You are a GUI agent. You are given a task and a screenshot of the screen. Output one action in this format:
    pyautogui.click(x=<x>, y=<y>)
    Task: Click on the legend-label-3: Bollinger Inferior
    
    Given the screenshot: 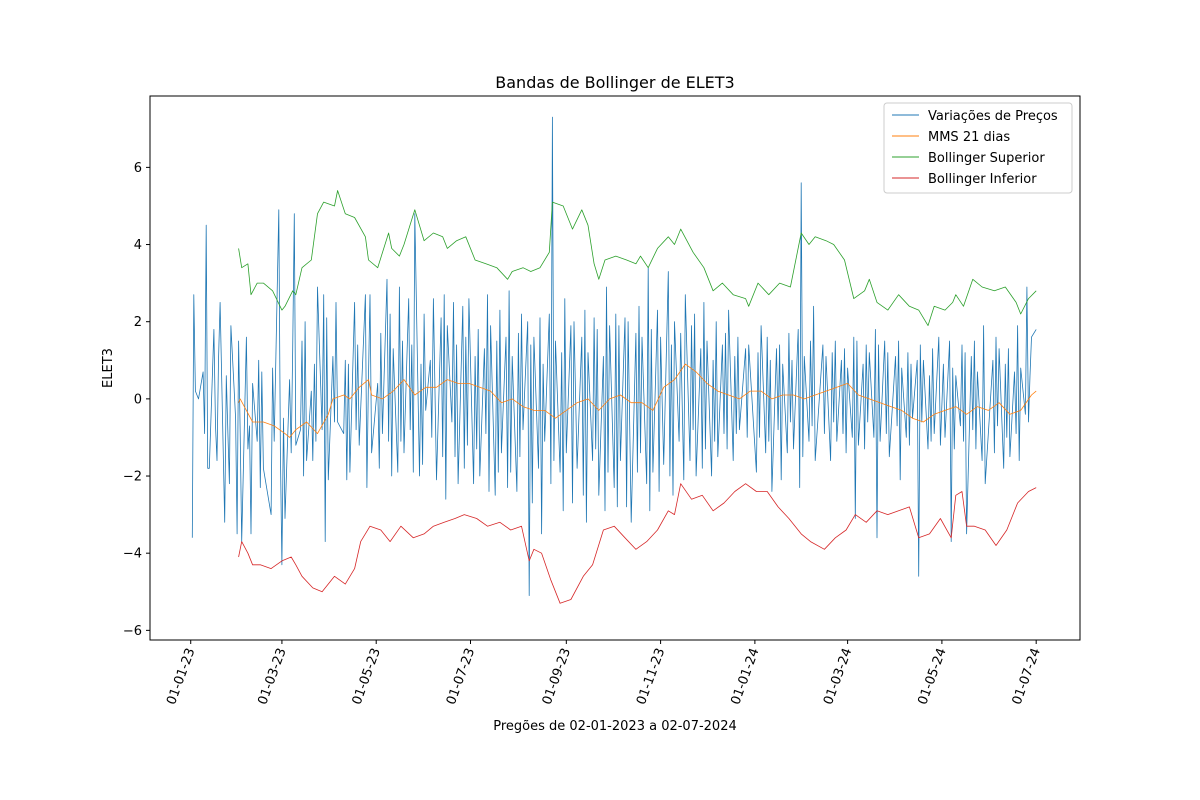 What is the action you would take?
    pyautogui.click(x=982, y=179)
    